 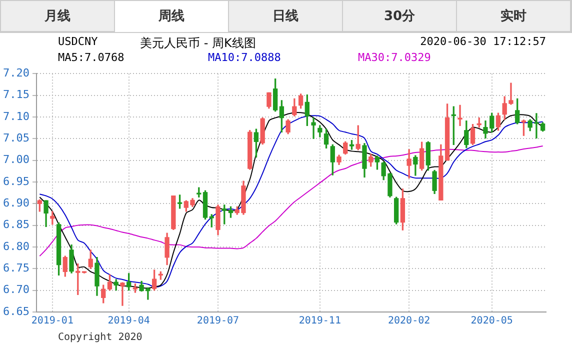 What do you see at coordinates (52, 321) in the screenshot?
I see `x-tick-label: 2019-01` at bounding box center [52, 321].